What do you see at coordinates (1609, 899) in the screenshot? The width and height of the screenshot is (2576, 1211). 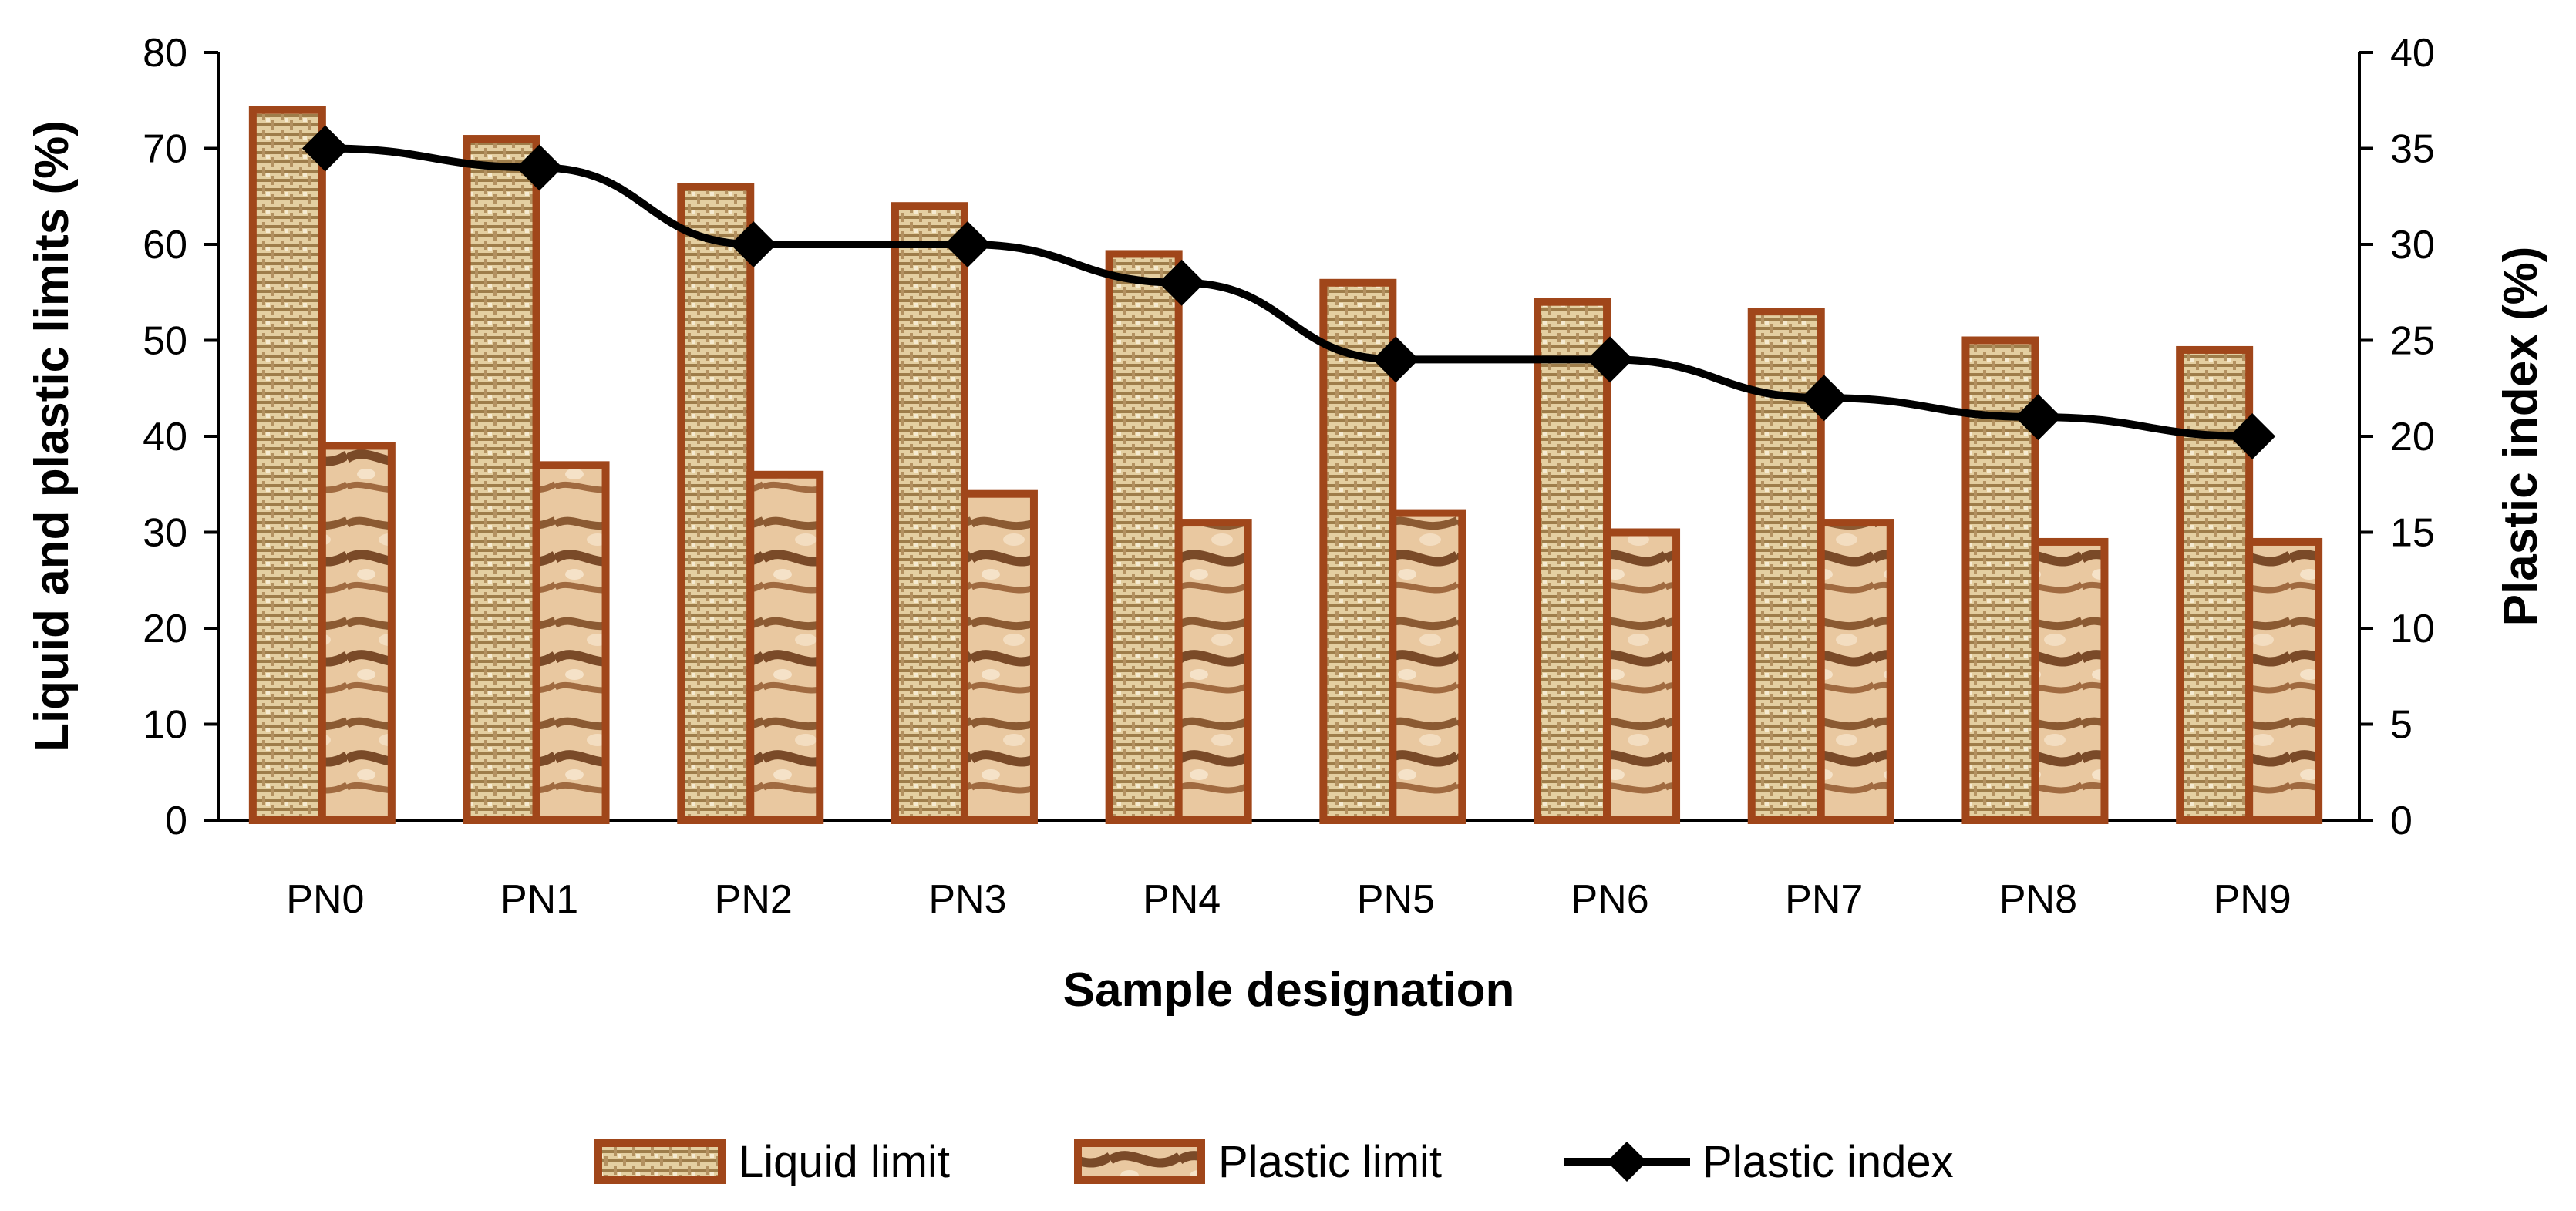 I see `x-tick-label: PN6` at bounding box center [1609, 899].